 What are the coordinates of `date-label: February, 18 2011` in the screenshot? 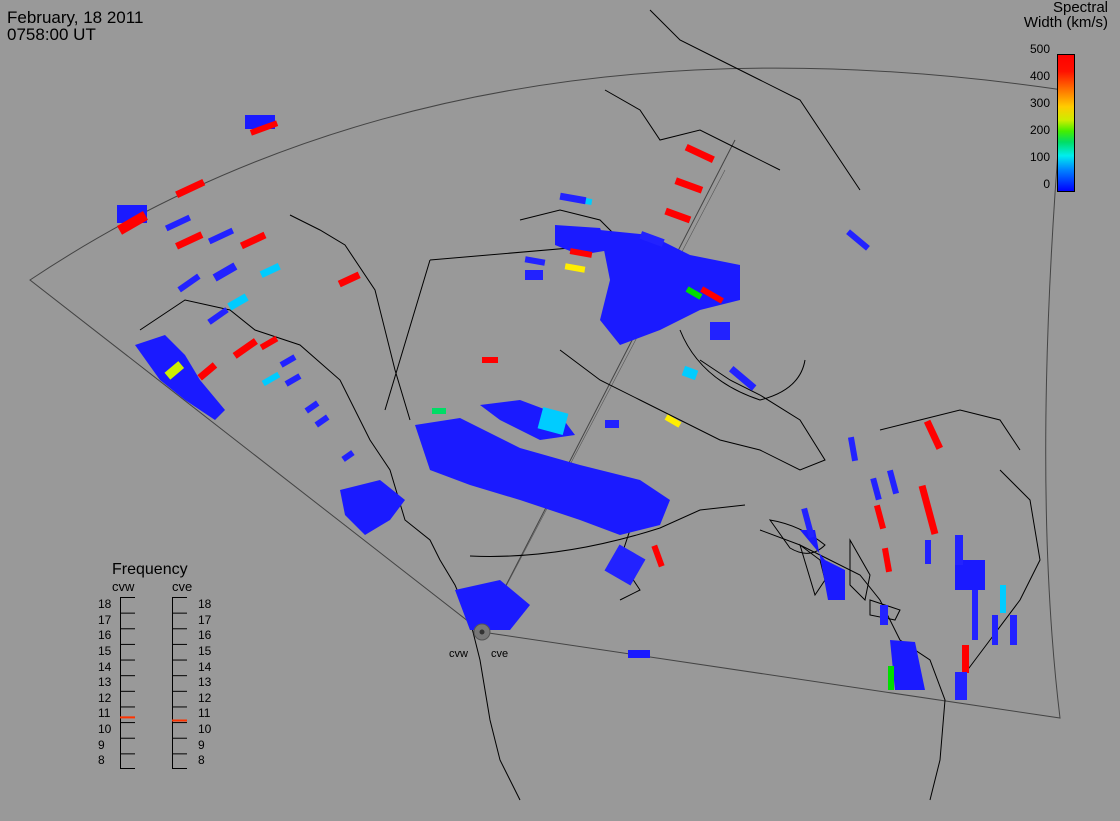 It's located at (75, 17).